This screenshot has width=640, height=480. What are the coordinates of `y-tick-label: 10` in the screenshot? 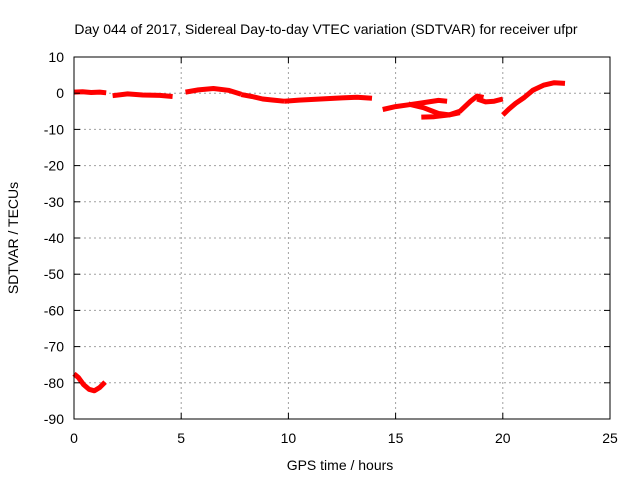 It's located at (56, 57).